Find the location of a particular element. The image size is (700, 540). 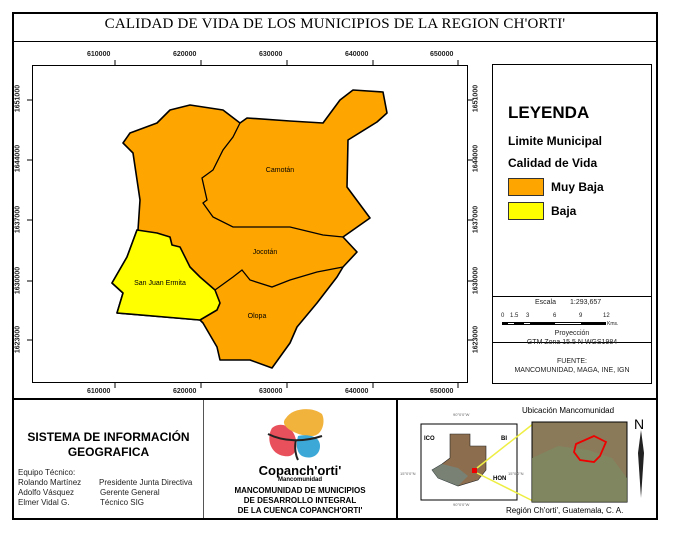

sig-title-1: SISTEMA DE INFORMACIÓN is located at coordinates (108, 437).